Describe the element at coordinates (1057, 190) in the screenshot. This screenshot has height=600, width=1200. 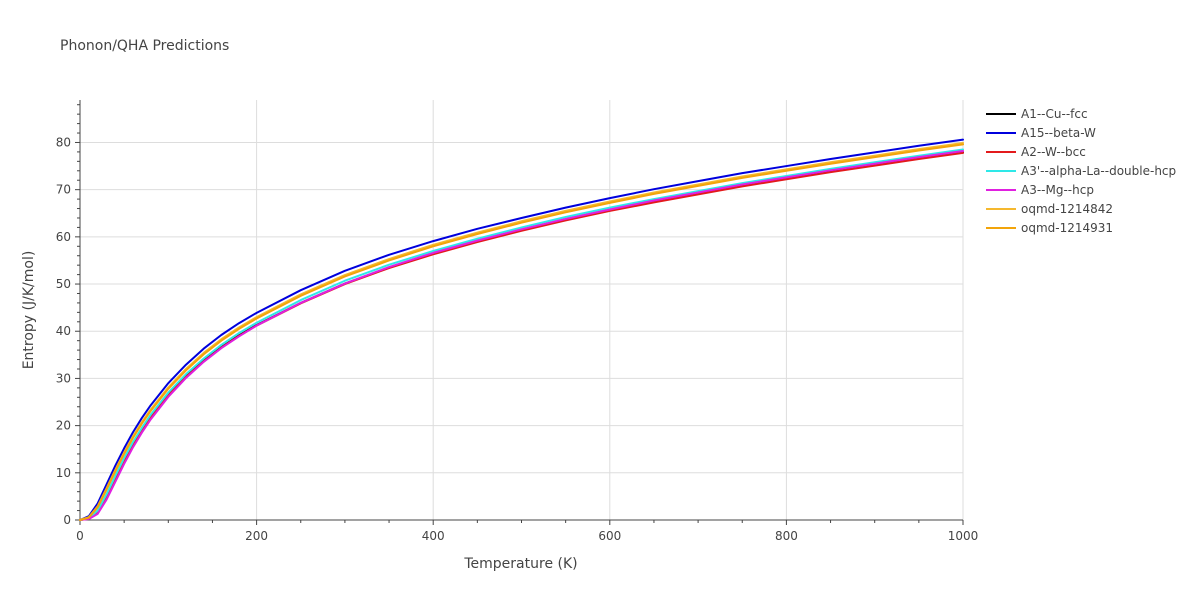
I see `legend-label: A3--Mg--hcp` at that location.